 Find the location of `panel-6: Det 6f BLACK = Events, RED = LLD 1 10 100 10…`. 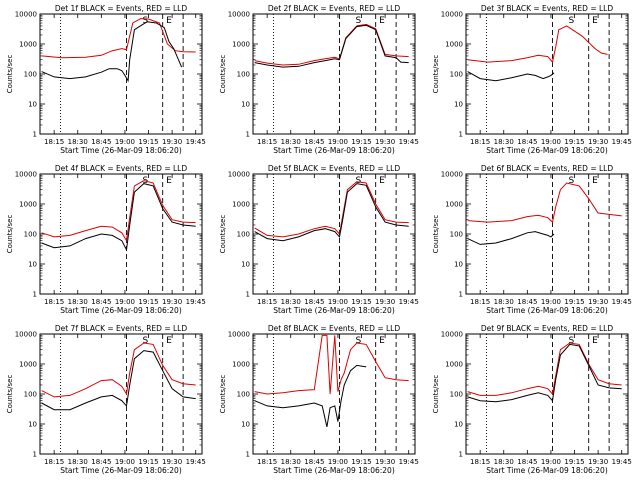

panel-6: Det 6f BLACK = Events, RED = LLD 1 10 100 10… is located at coordinates (532, 239).